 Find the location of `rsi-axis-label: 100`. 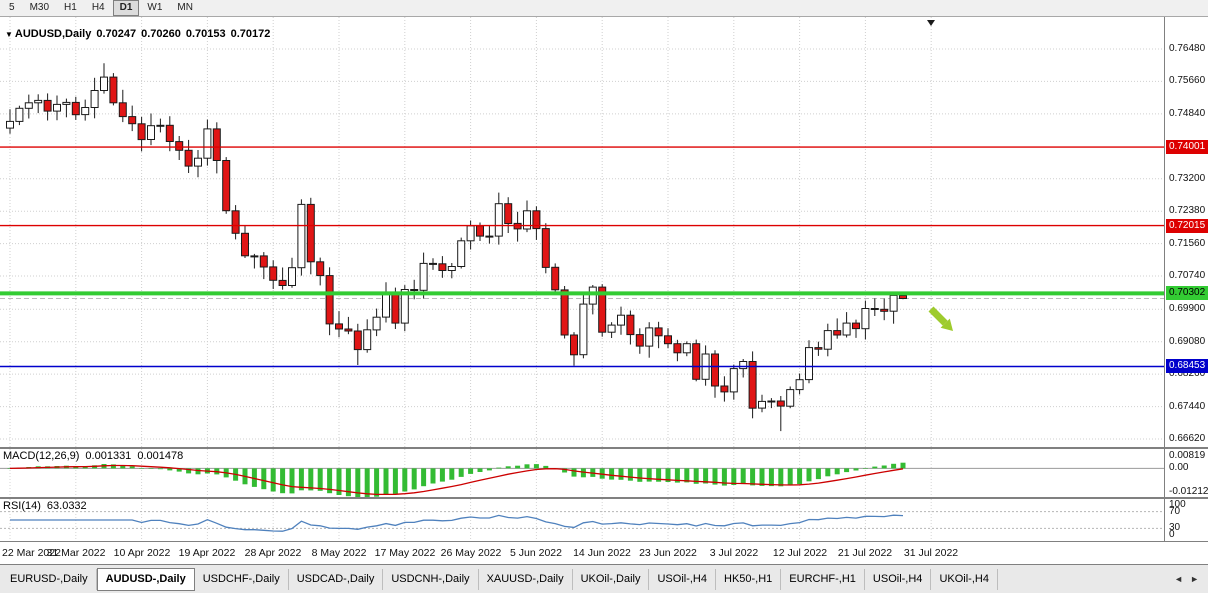

rsi-axis-label: 100 is located at coordinates (1177, 504).